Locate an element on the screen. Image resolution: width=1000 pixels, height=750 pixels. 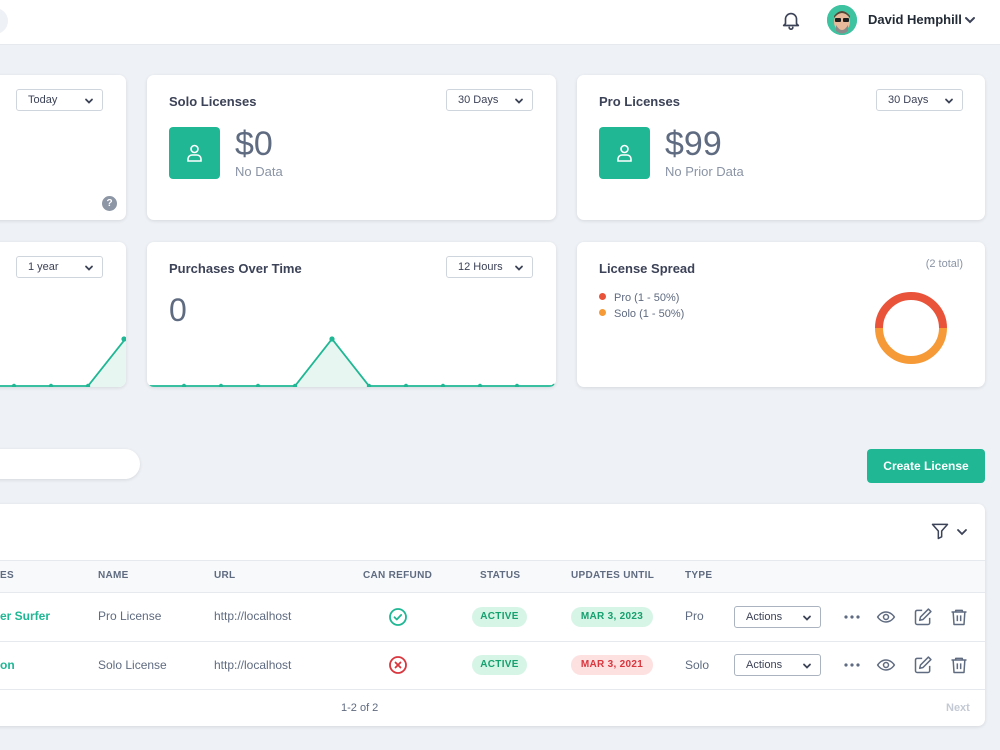
next-page-button: Next is located at coordinates (958, 708).